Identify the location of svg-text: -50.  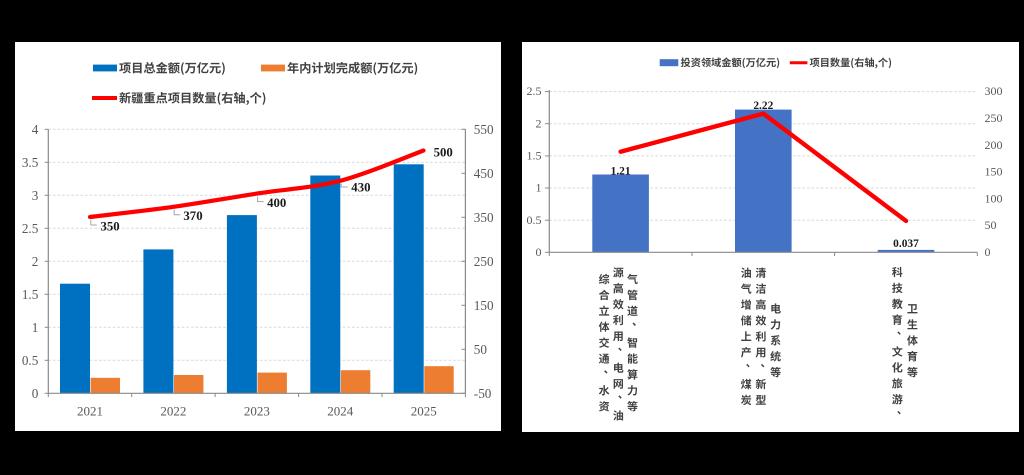
(483, 393).